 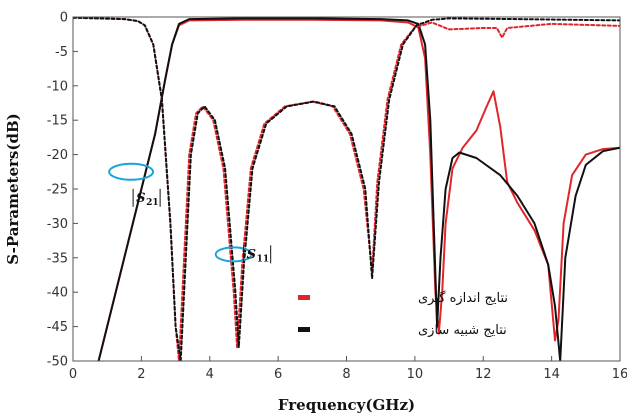 What do you see at coordinates (57, 224) in the screenshot?
I see `y-tick-label: -30` at bounding box center [57, 224].